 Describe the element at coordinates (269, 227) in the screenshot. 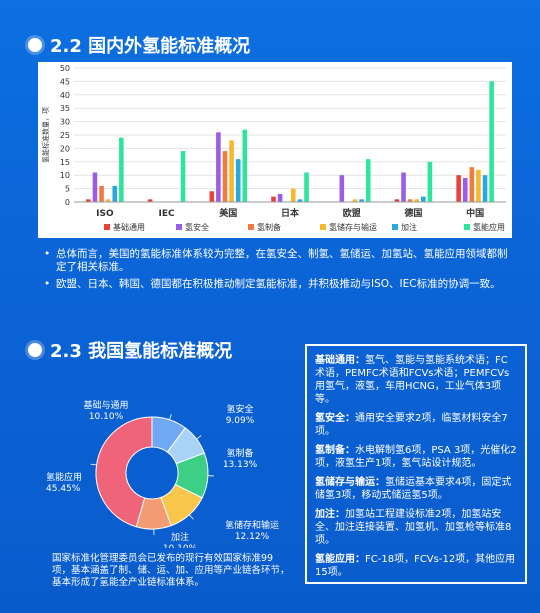

I see `legend-label: 氢制备` at that location.